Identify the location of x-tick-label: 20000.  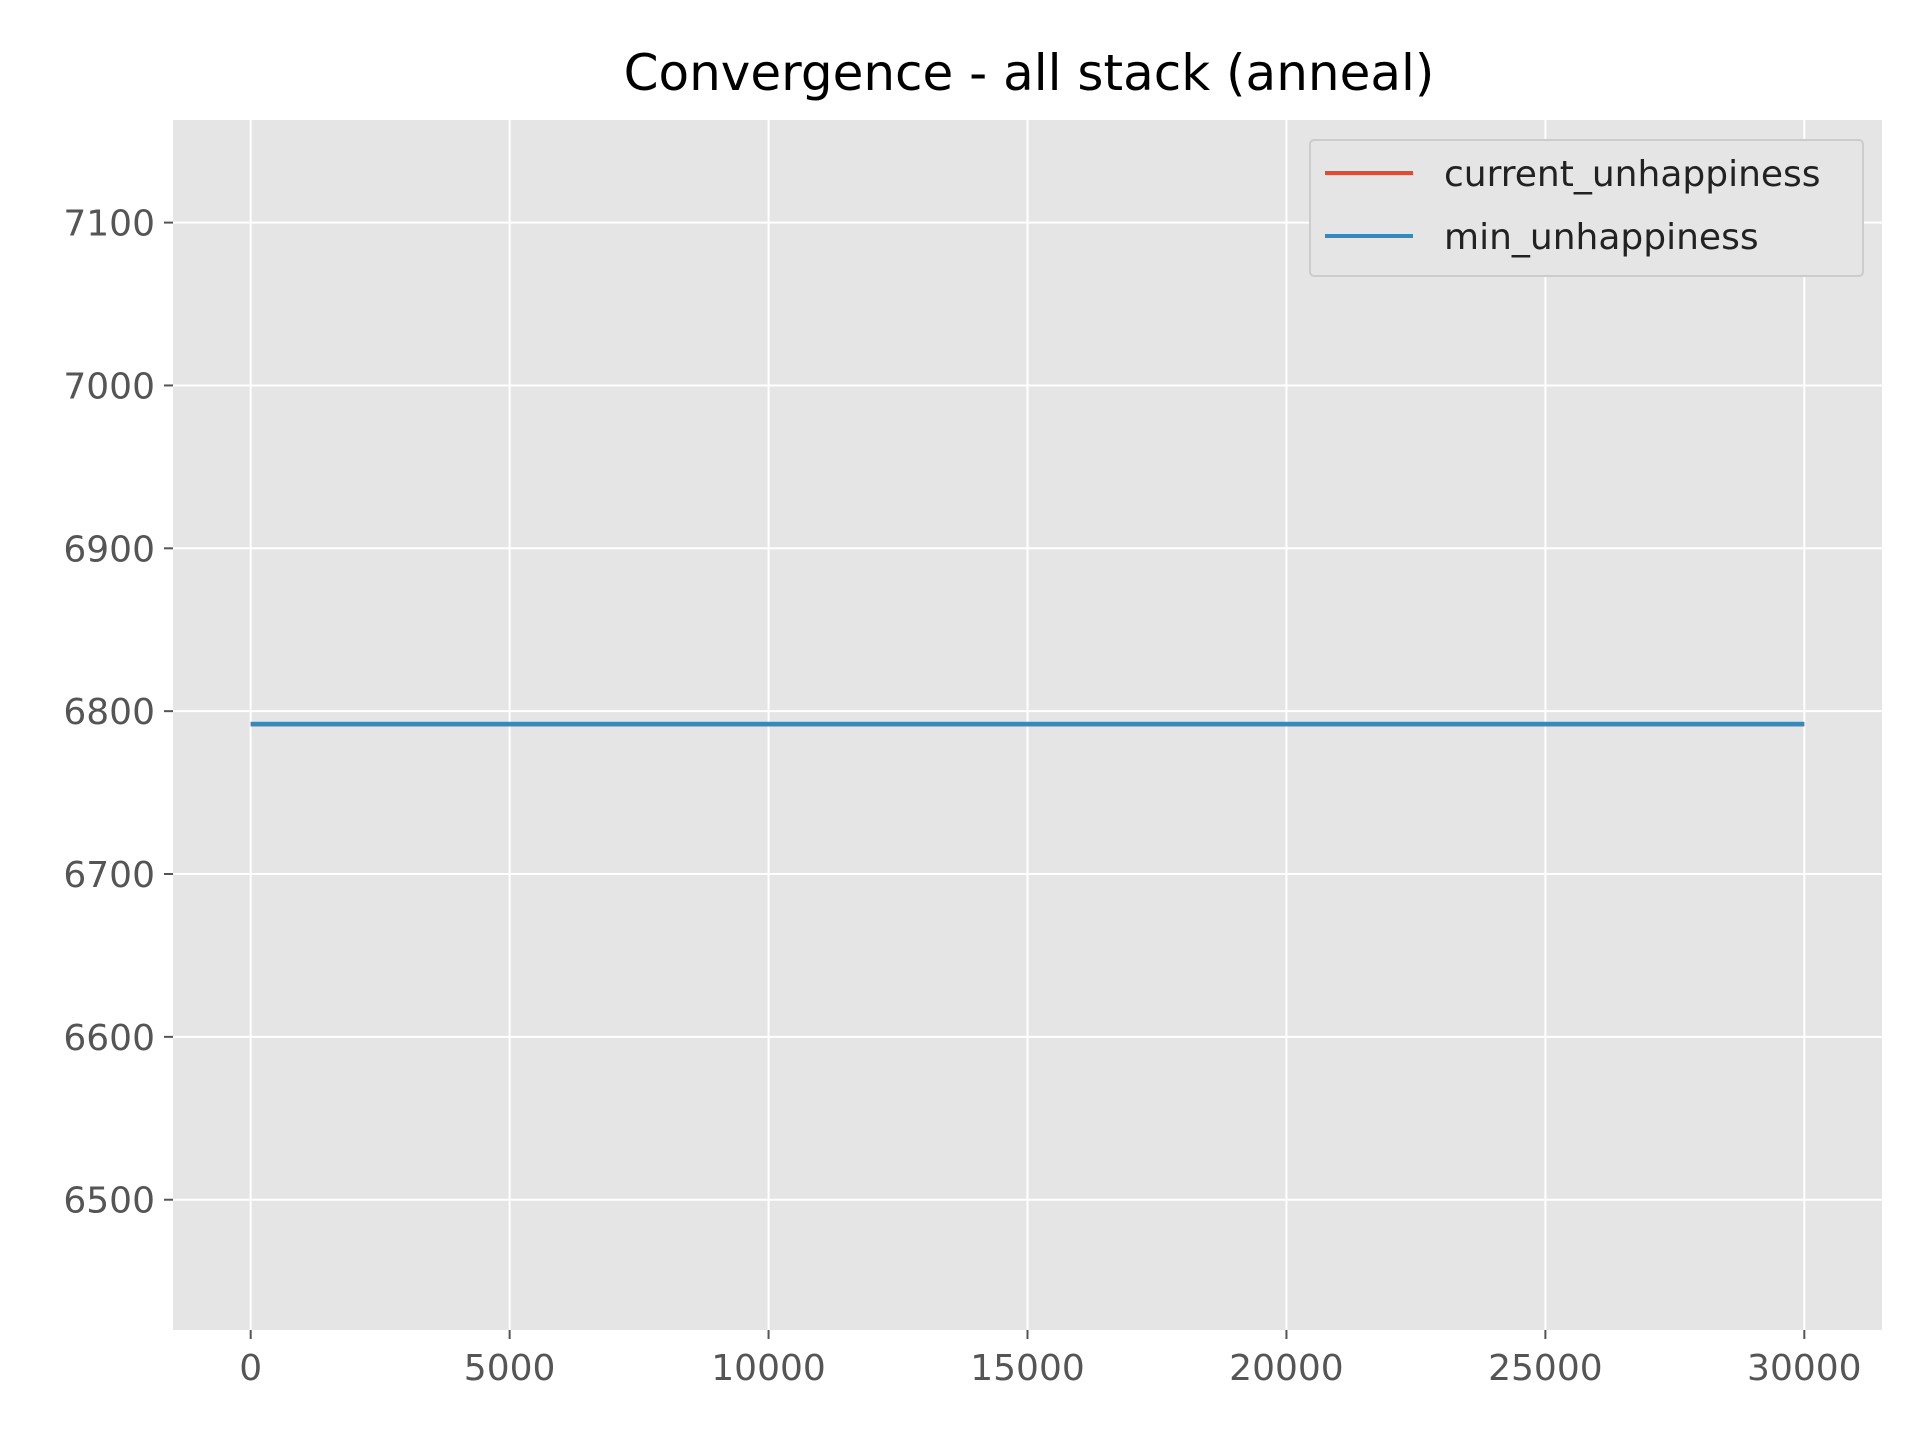
(1286, 1368).